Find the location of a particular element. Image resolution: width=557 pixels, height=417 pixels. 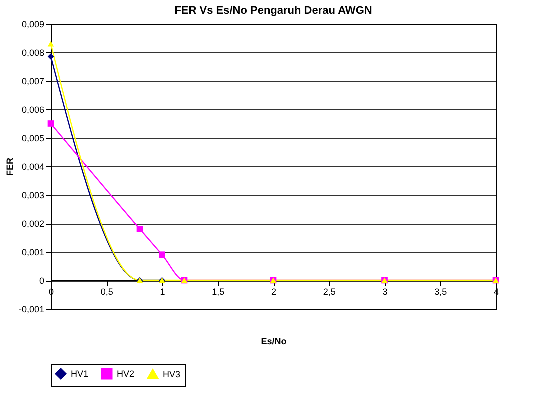

y-tick-label: -0,001 is located at coordinates (31, 309).